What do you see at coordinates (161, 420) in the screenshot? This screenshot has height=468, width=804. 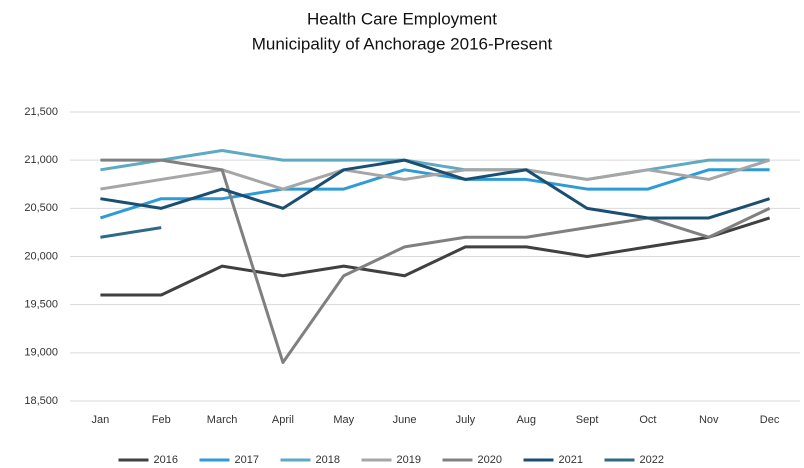 I see `x-tick-label: Feb` at bounding box center [161, 420].